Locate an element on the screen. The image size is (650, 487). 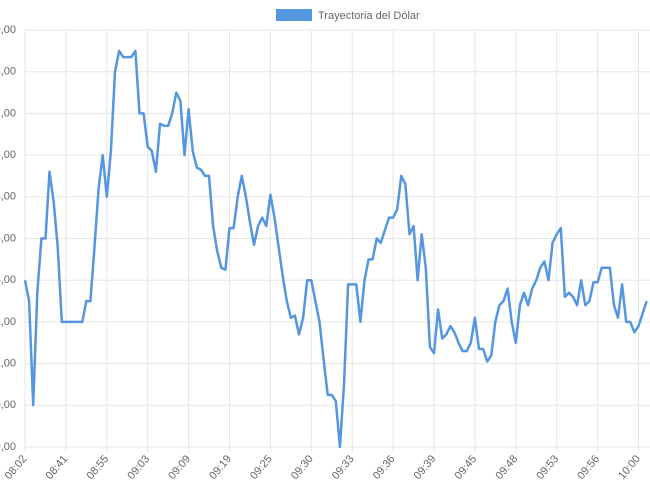
y-tick-label: 4,00 is located at coordinates (8, 238).